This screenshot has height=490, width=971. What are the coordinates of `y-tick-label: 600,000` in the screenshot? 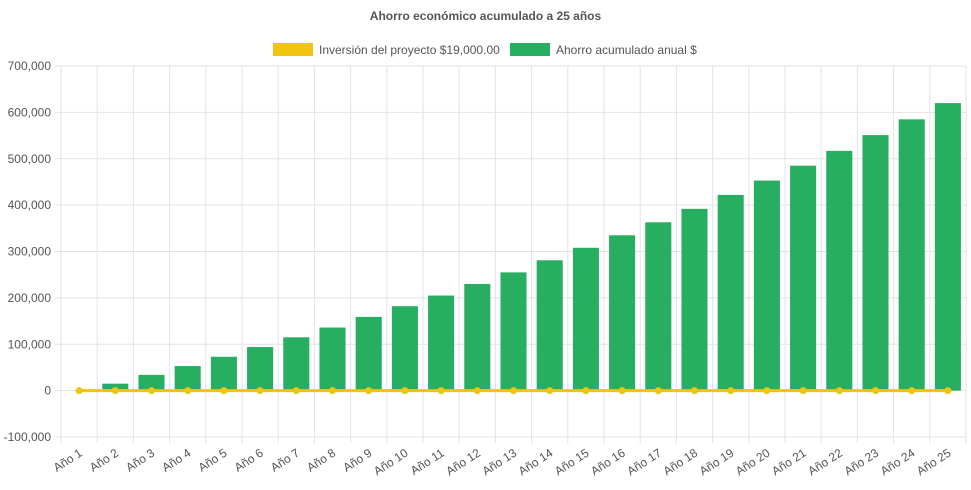 It's located at (30, 112).